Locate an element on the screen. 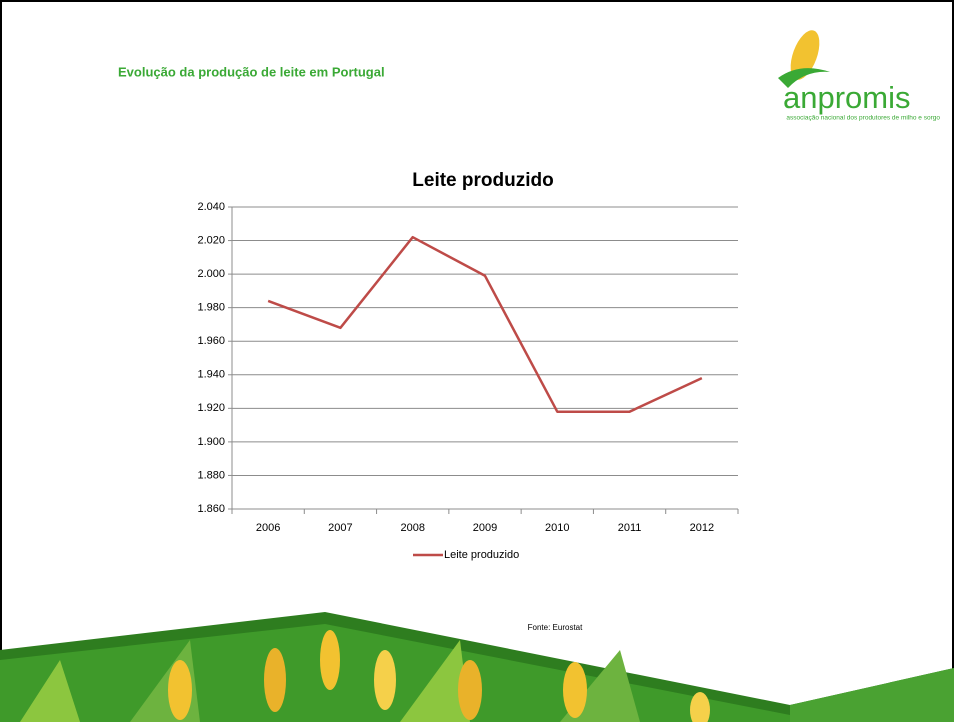 Image resolution: width=954 pixels, height=722 pixels. x-tick-label: 2006 is located at coordinates (268, 528).